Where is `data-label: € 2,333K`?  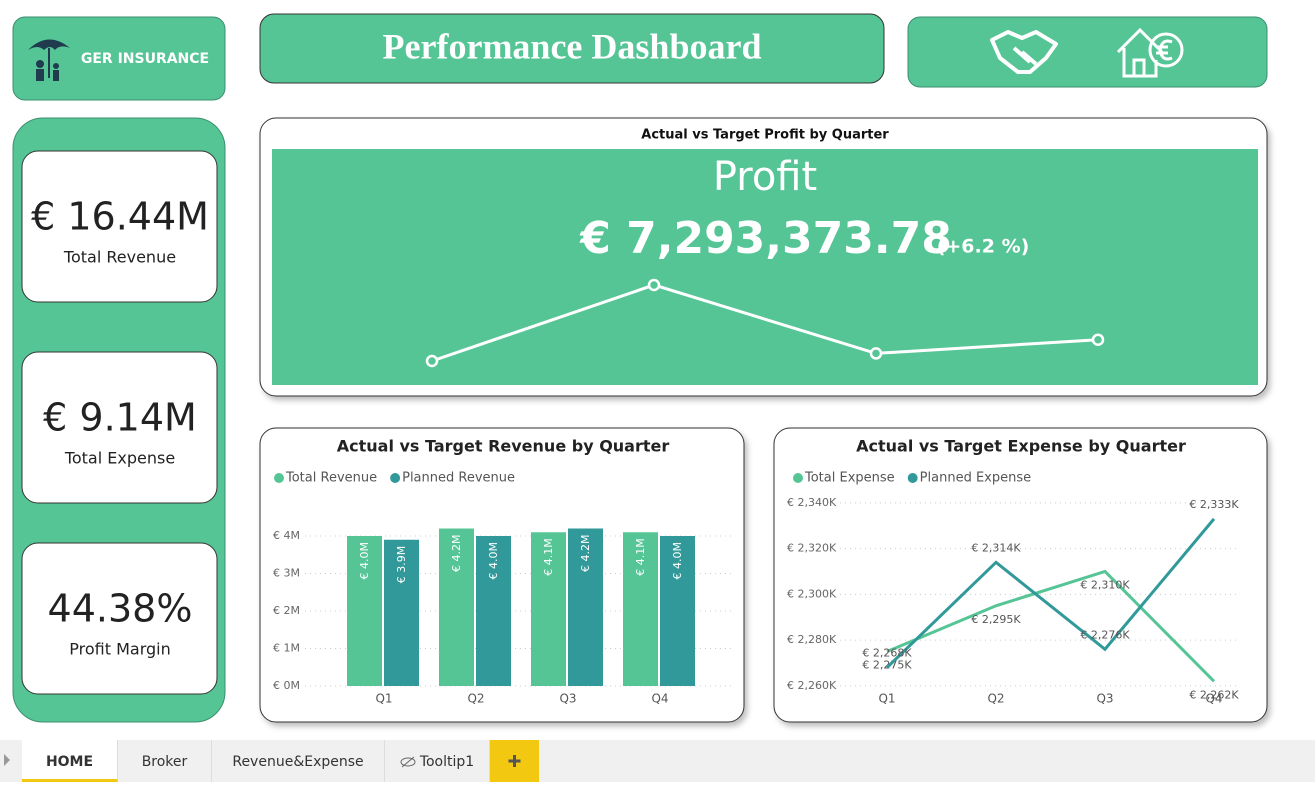 data-label: € 2,333K is located at coordinates (1214, 504).